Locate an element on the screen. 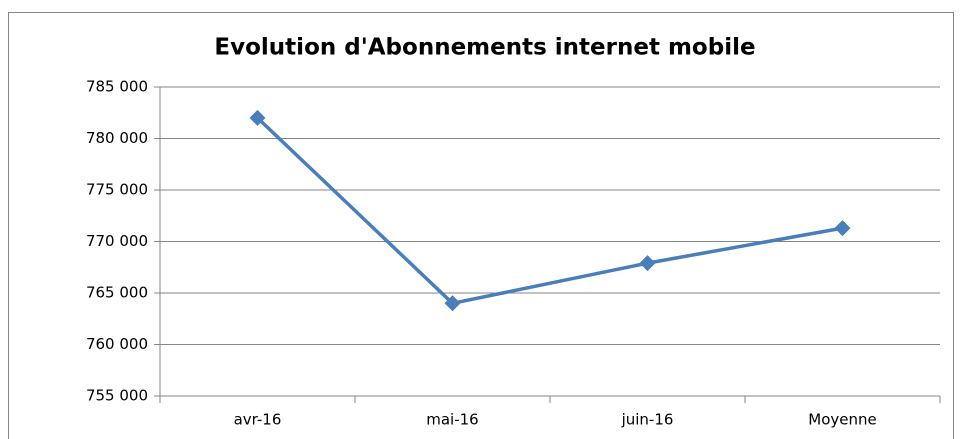  y-tick-label: 785 000 is located at coordinates (117, 87).